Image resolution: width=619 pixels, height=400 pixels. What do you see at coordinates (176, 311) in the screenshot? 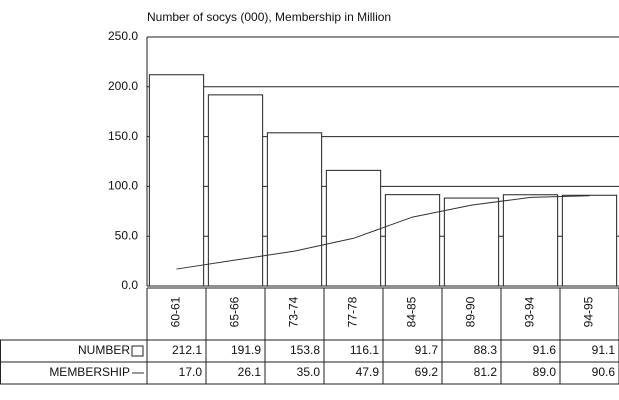
I see `x-tick-label: 60-61` at bounding box center [176, 311].